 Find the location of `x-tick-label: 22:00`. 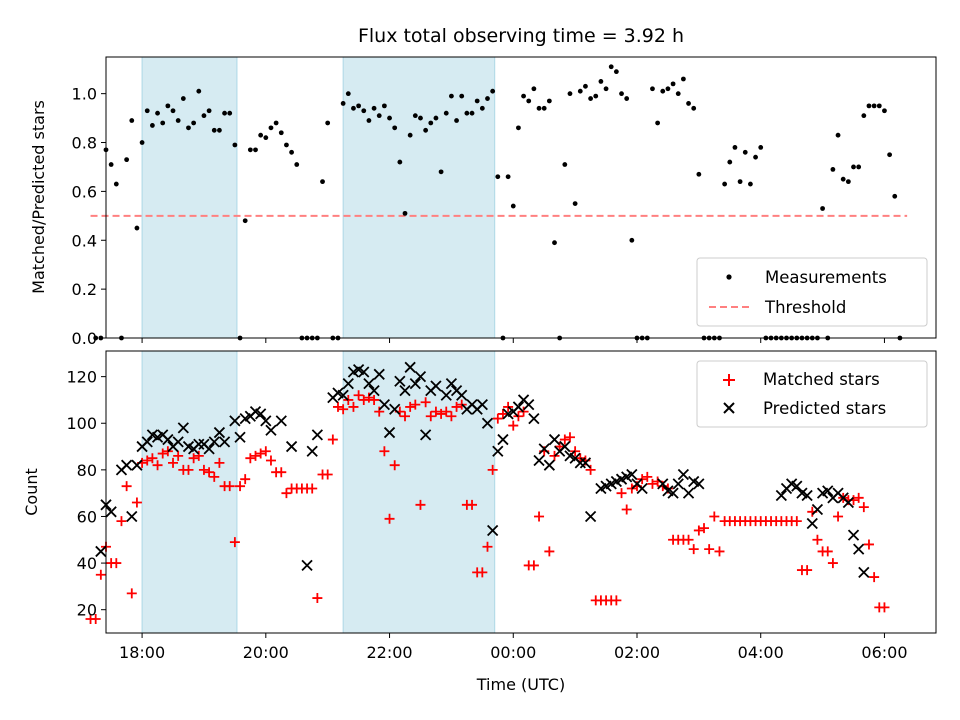

x-tick-label: 22:00 is located at coordinates (389, 652).